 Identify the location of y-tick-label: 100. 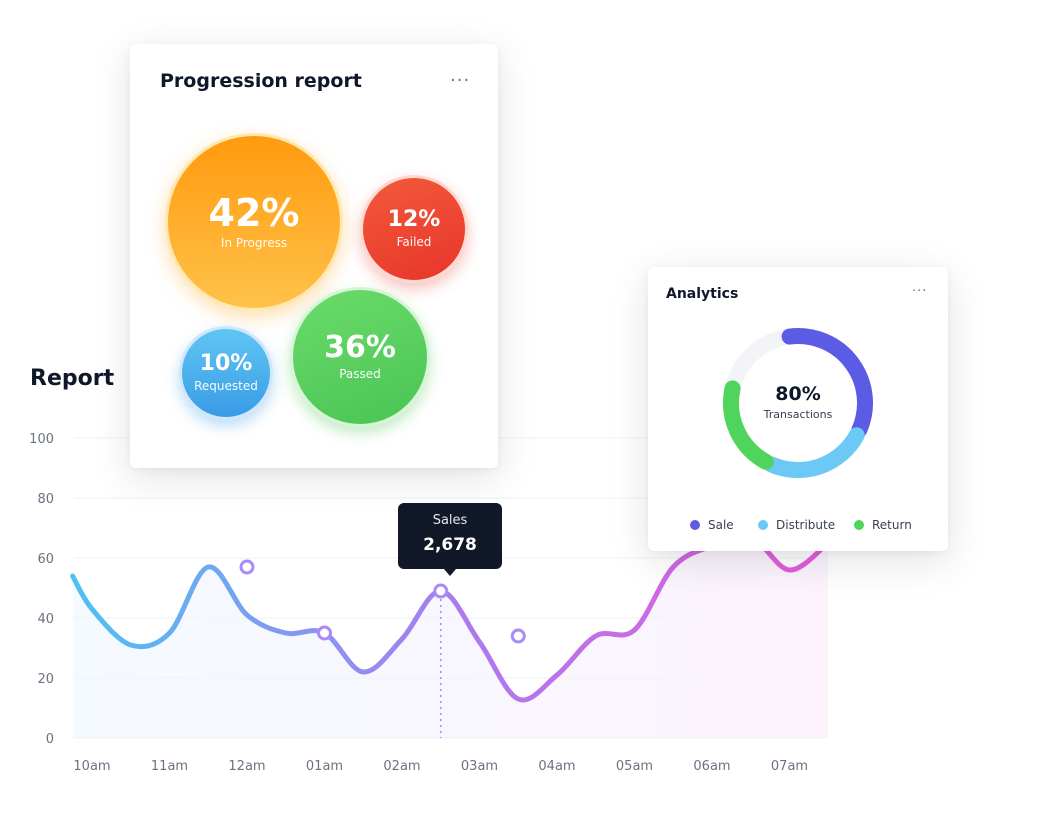
(41, 439).